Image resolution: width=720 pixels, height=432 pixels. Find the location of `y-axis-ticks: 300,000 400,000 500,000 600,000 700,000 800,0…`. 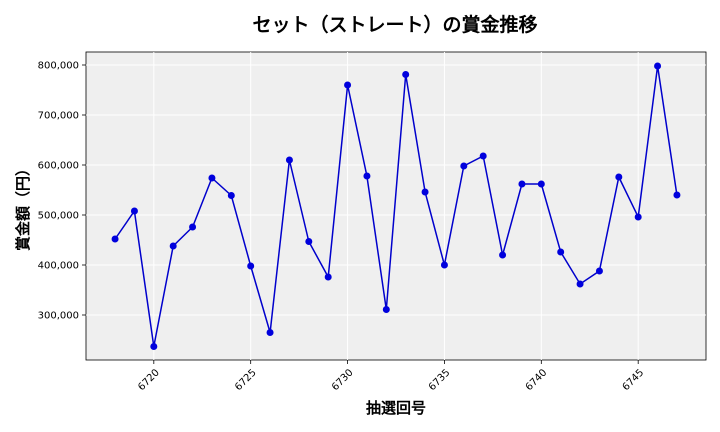

y-axis-ticks: 300,000 400,000 500,000 600,000 700,000 800,0… is located at coordinates (62, 191).